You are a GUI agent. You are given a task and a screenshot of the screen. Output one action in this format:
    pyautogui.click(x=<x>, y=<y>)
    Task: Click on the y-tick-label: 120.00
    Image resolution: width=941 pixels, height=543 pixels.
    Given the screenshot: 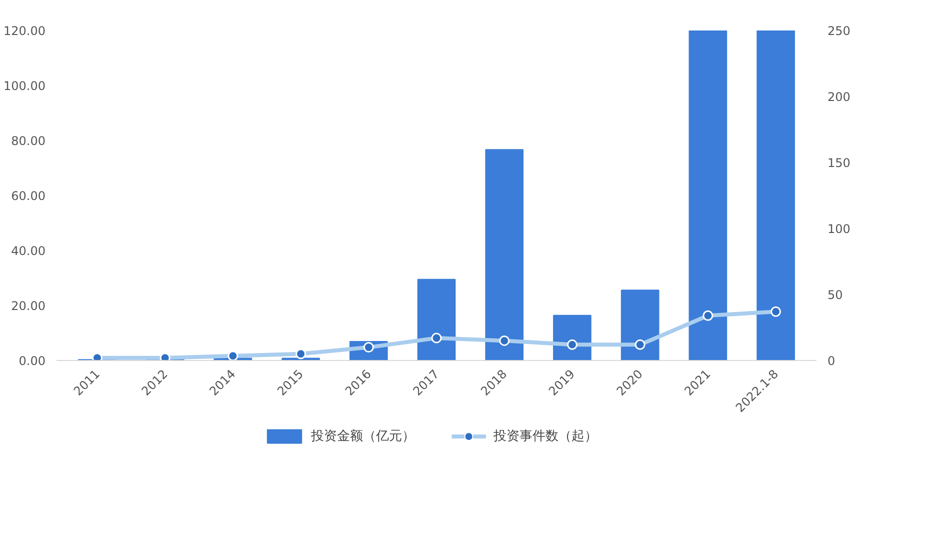 What is the action you would take?
    pyautogui.click(x=25, y=31)
    